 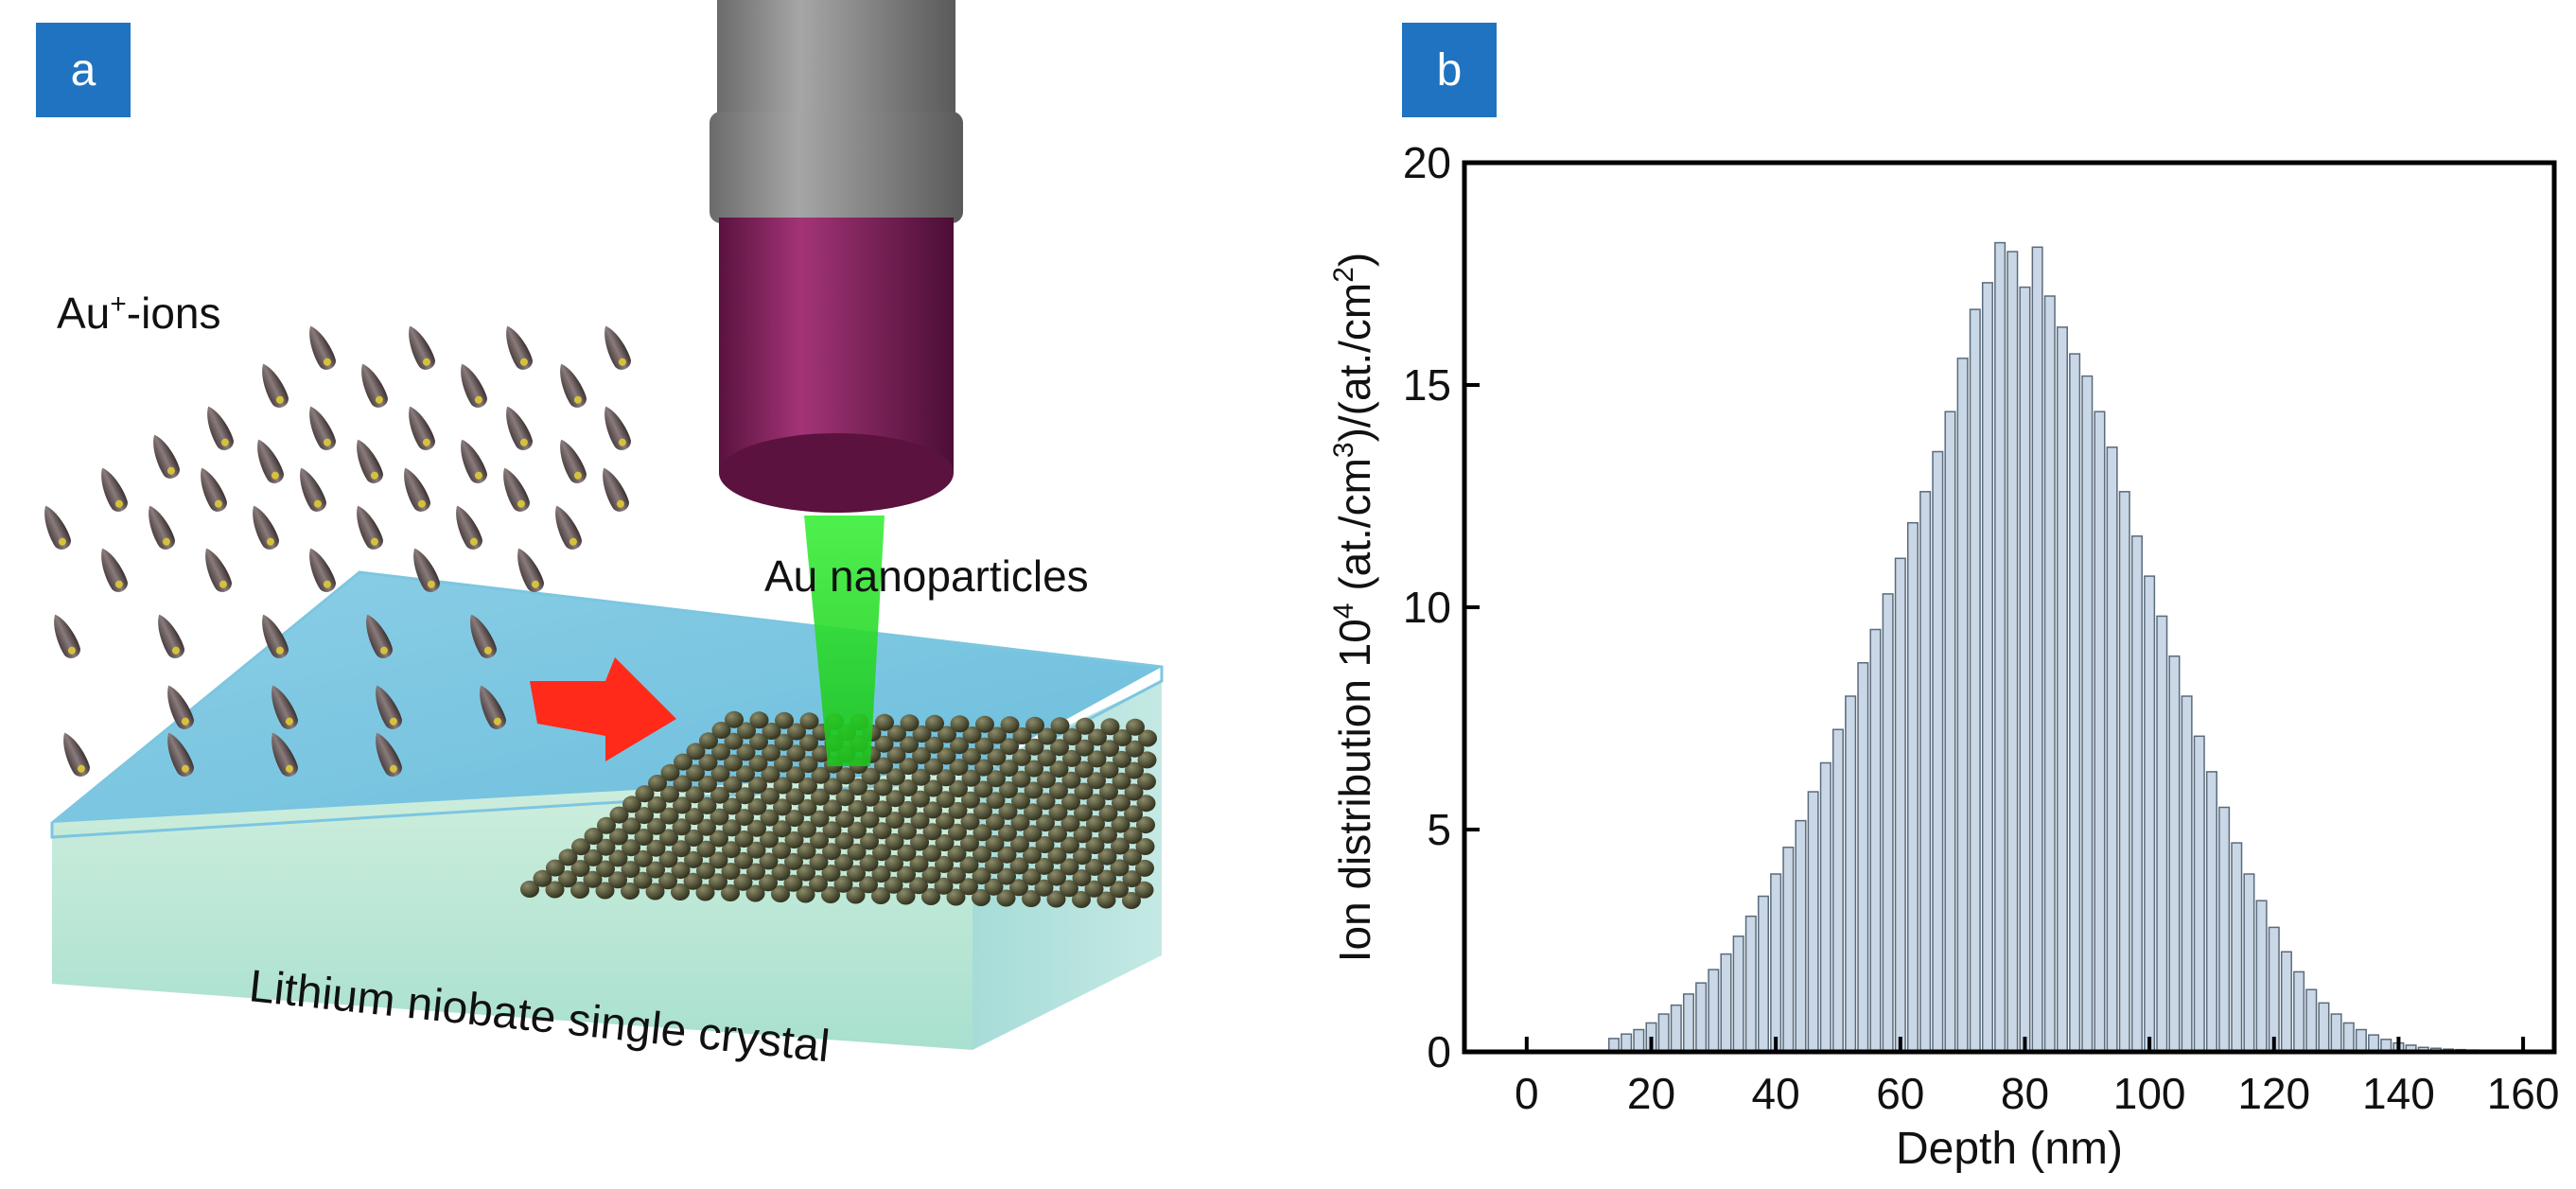 I want to click on x-tick-label: 0, so click(x=1527, y=1093).